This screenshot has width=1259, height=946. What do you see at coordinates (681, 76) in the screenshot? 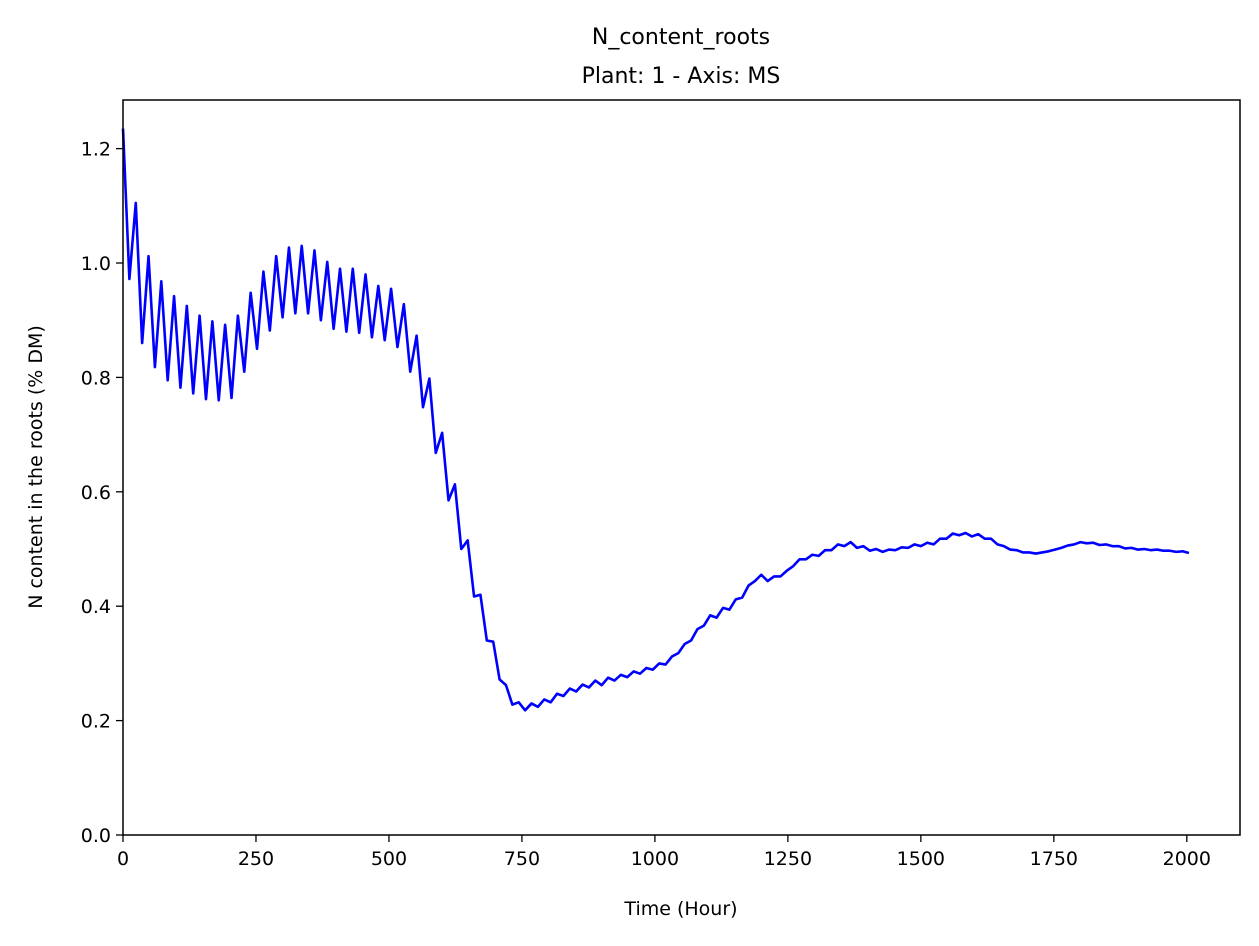
I see `chart-subtitle: Plant: 1 - Axis: MS` at bounding box center [681, 76].